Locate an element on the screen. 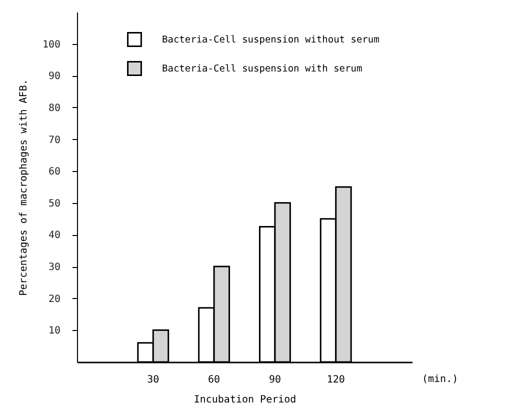 The width and height of the screenshot is (507, 417). y-tick-label: 80 is located at coordinates (54, 108).